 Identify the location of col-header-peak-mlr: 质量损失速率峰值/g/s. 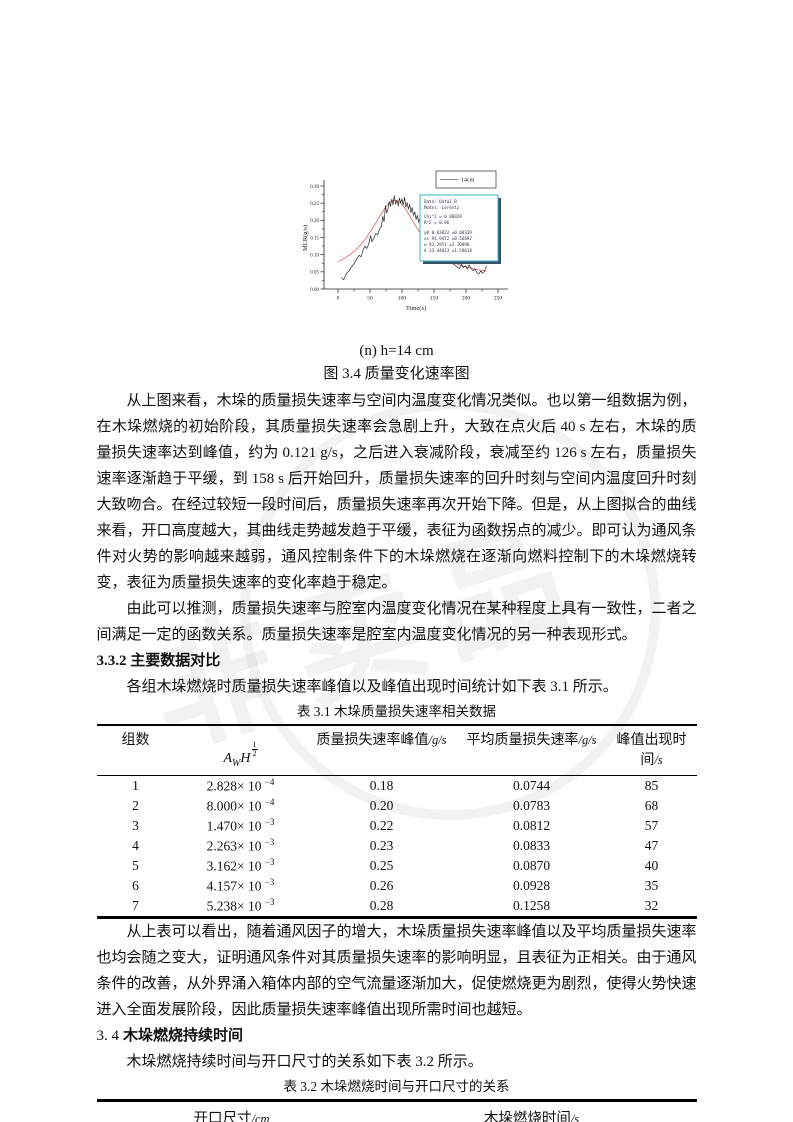
(381, 750).